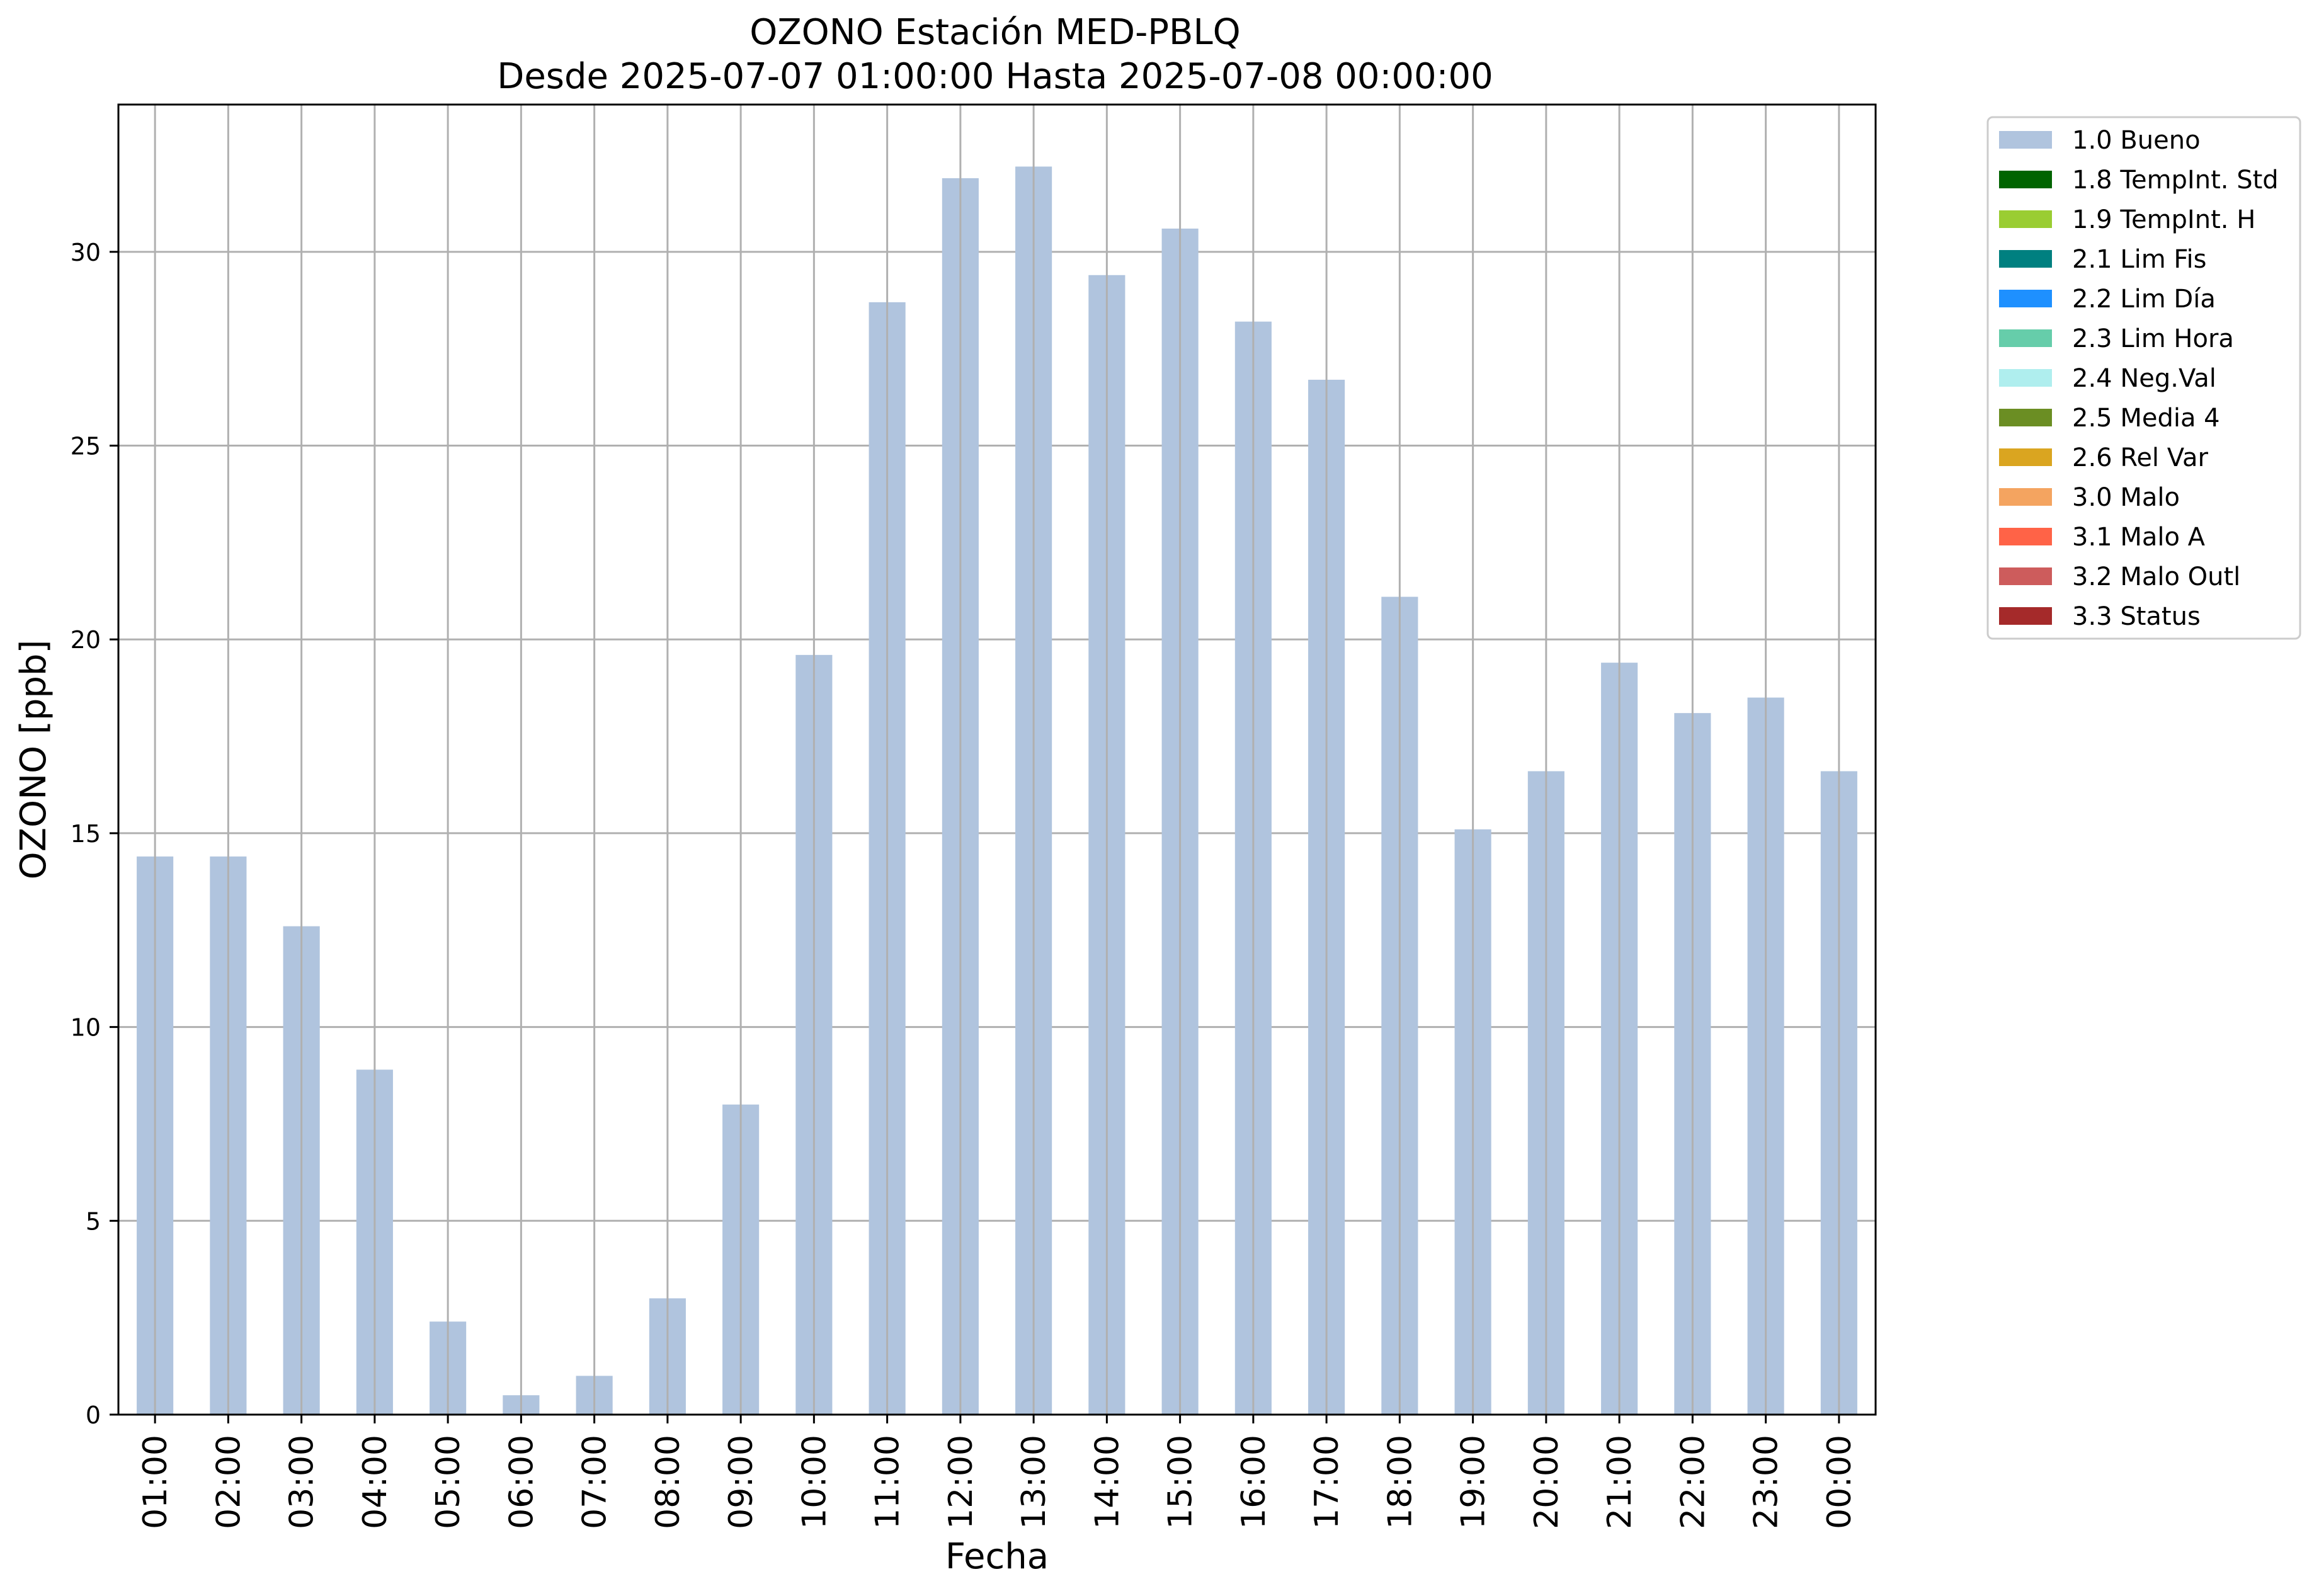 The height and width of the screenshot is (1596, 2319). I want to click on x-tick-label: 07:00, so click(595, 1482).